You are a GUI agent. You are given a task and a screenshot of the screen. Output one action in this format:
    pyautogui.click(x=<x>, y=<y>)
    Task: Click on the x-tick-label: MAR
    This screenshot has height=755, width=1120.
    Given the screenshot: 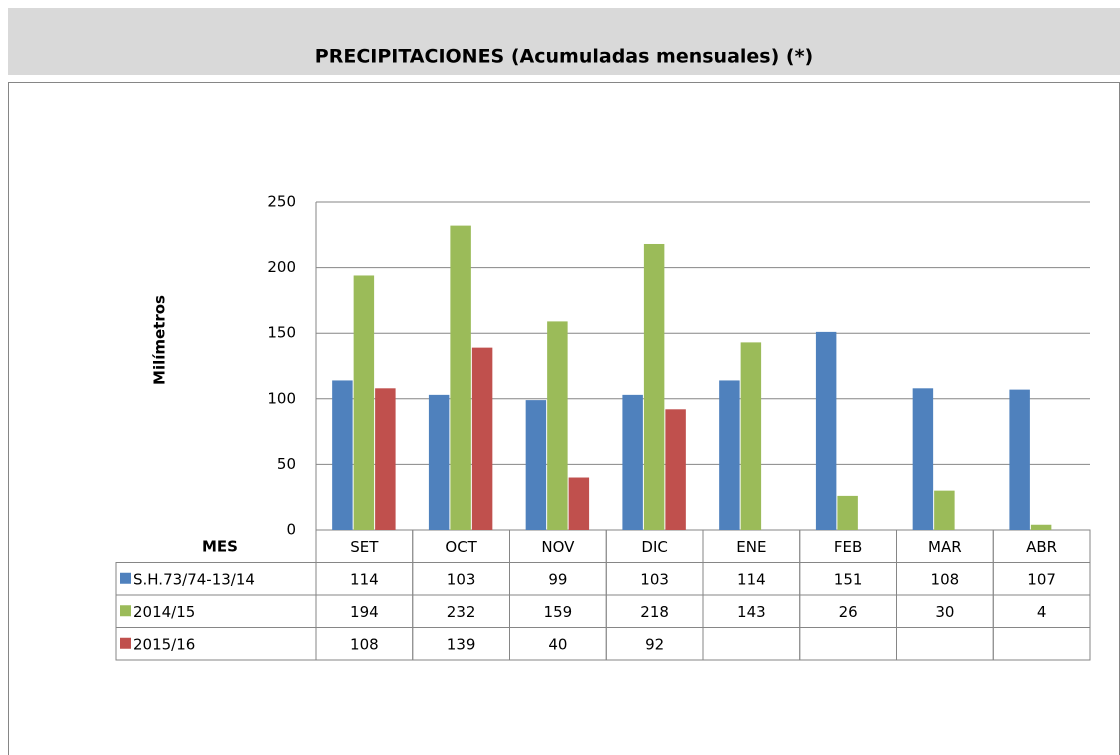 What is the action you would take?
    pyautogui.click(x=945, y=547)
    